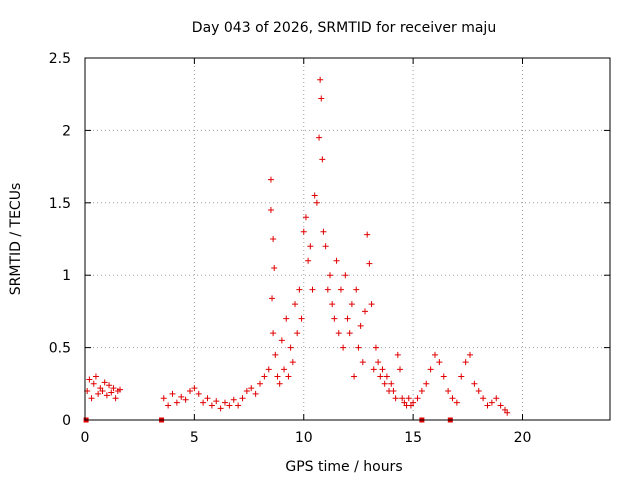 The image size is (640, 480). I want to click on y-tick-label: 1, so click(66, 276).